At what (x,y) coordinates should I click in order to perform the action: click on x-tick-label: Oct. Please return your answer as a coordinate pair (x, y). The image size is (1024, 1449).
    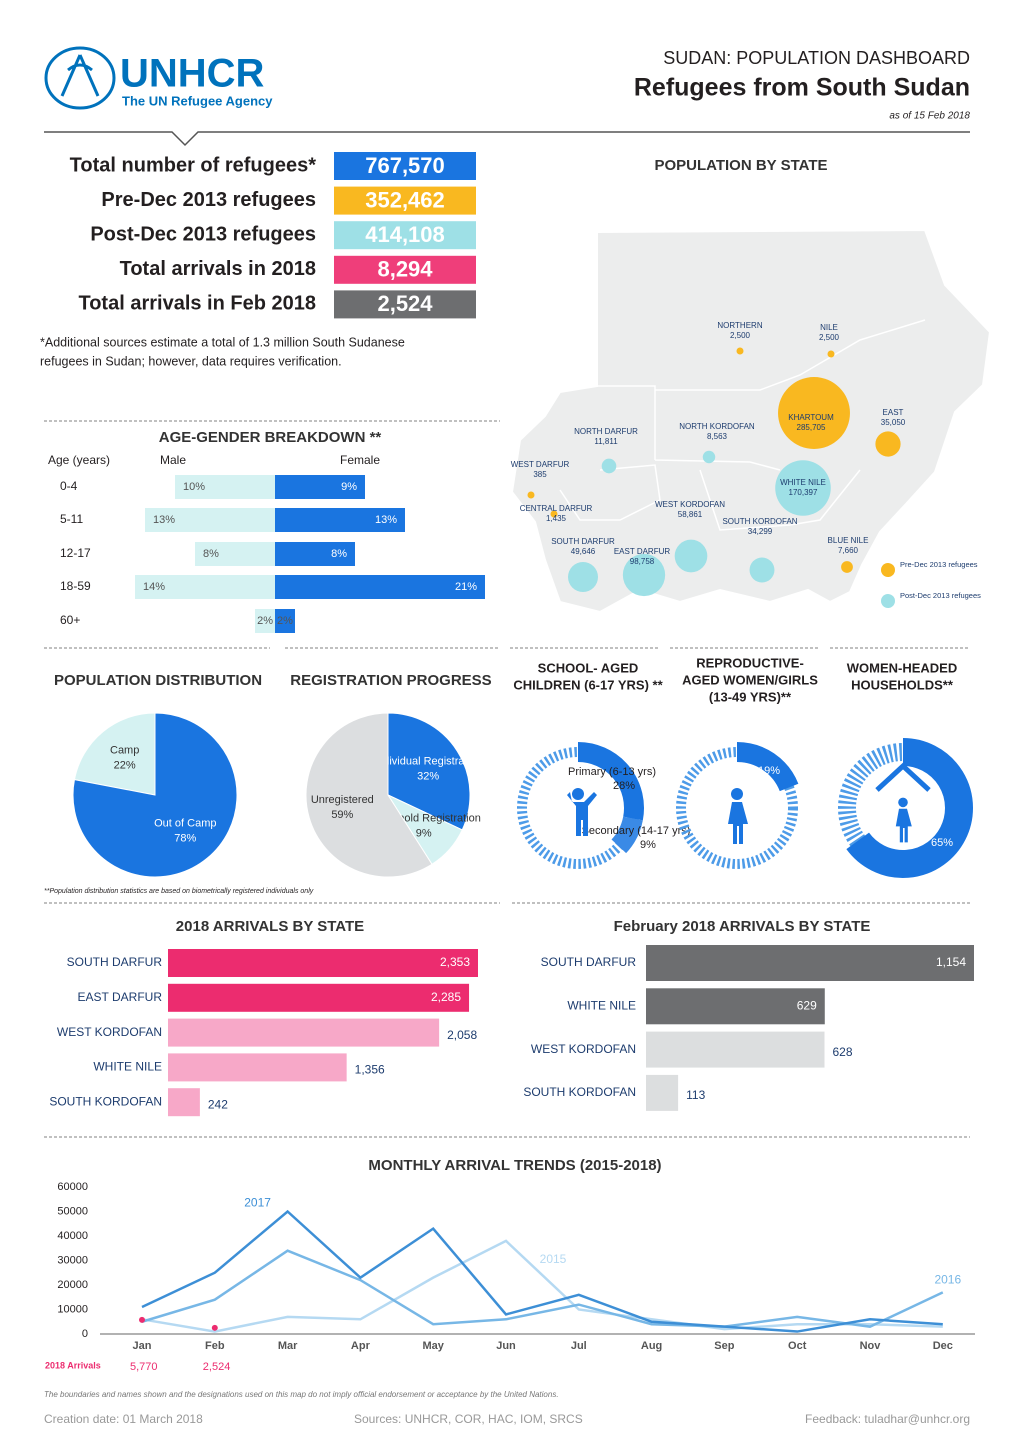
    Looking at the image, I should click on (797, 1346).